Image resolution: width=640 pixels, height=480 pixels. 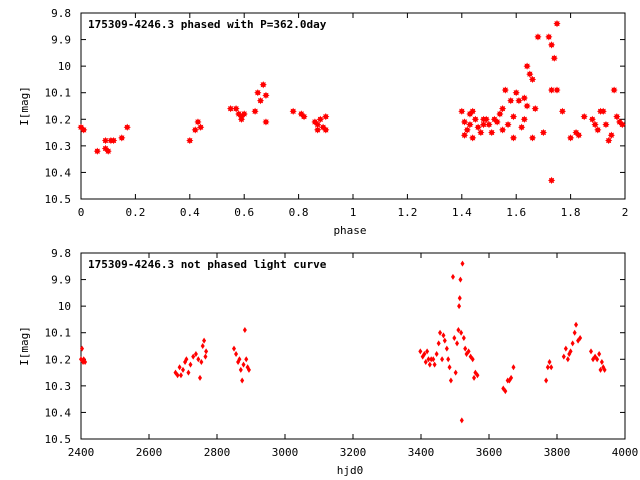 I want to click on y-tick-label: 9.8, so click(x=61, y=13).